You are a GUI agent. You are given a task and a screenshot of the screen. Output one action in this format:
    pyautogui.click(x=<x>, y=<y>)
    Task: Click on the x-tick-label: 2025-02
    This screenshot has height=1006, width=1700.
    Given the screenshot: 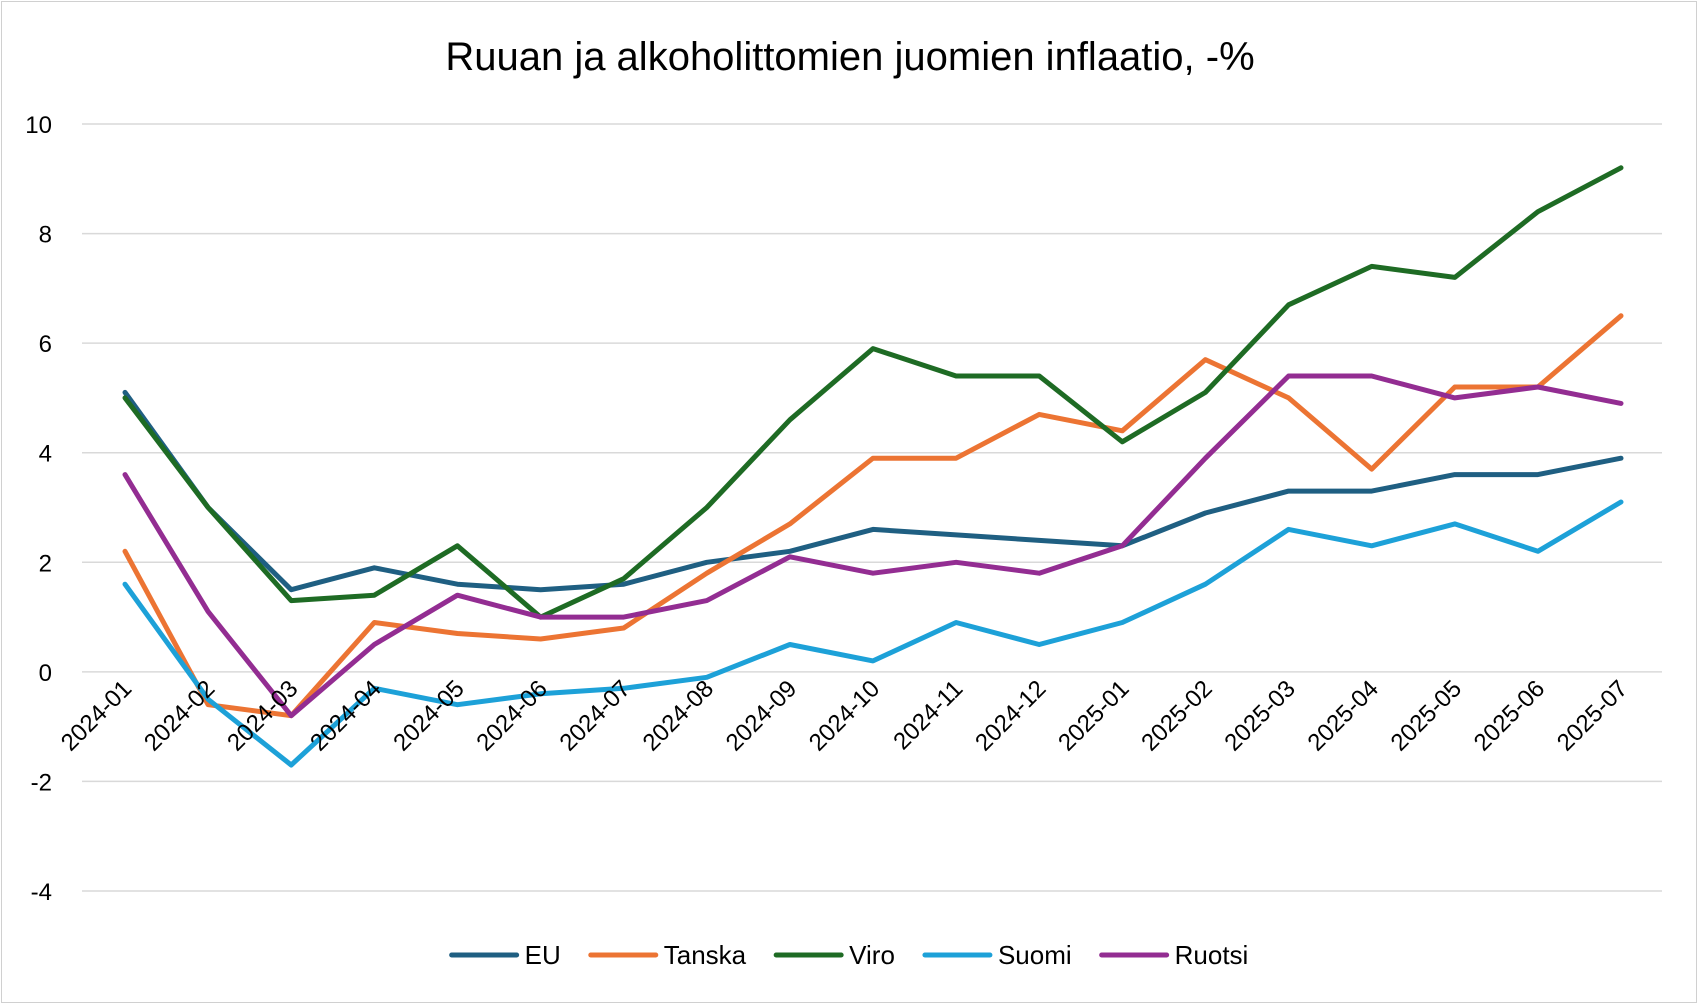 What is the action you would take?
    pyautogui.click(x=1176, y=715)
    